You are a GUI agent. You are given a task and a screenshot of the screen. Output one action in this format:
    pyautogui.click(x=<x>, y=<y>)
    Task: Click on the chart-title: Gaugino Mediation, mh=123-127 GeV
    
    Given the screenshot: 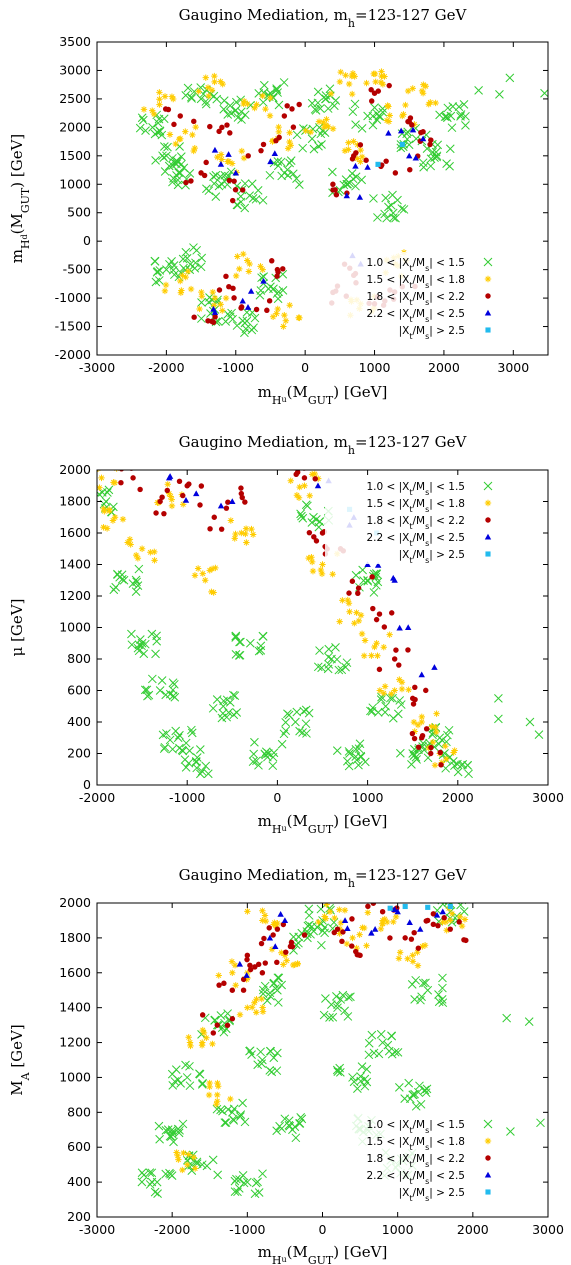 What is the action you would take?
    pyautogui.click(x=323, y=18)
    